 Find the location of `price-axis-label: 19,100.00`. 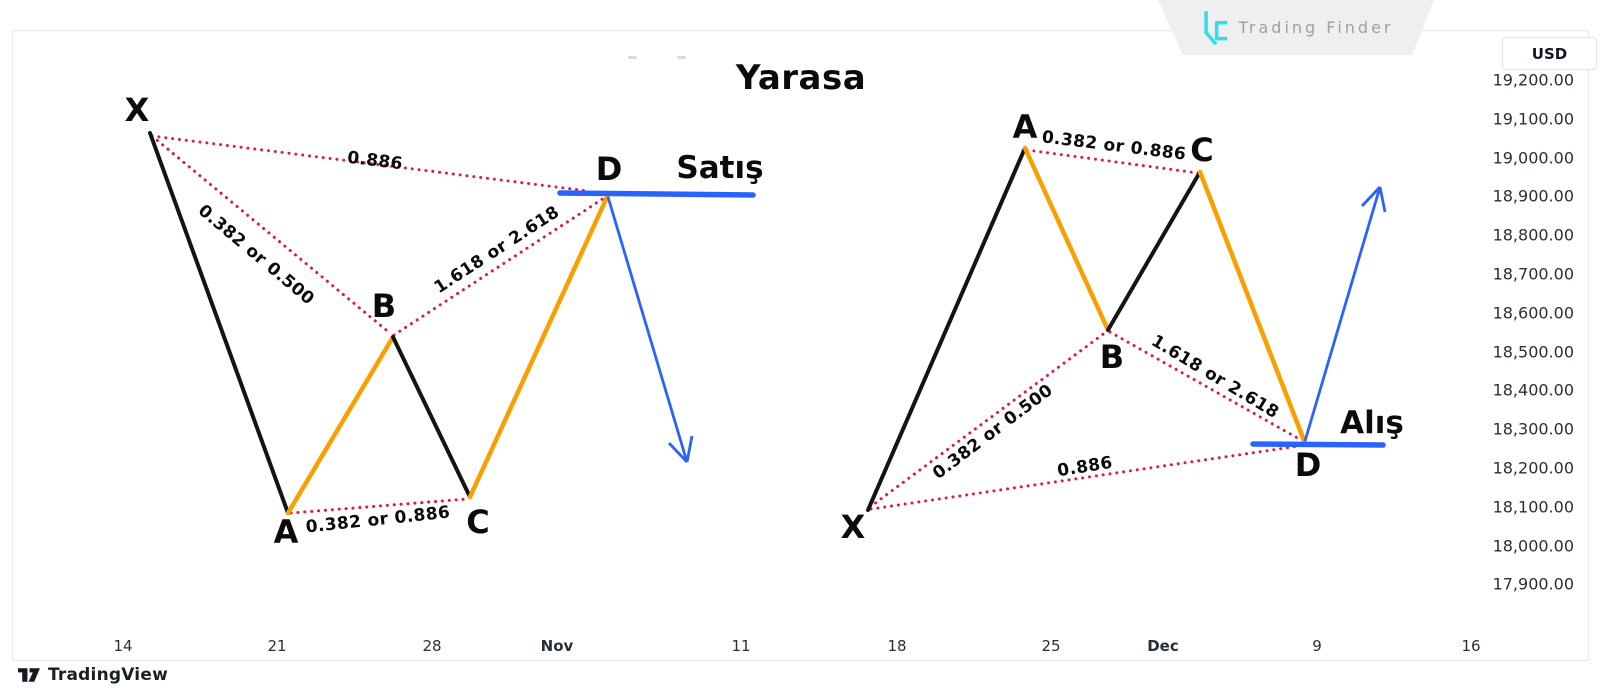

price-axis-label: 19,100.00 is located at coordinates (1533, 119).